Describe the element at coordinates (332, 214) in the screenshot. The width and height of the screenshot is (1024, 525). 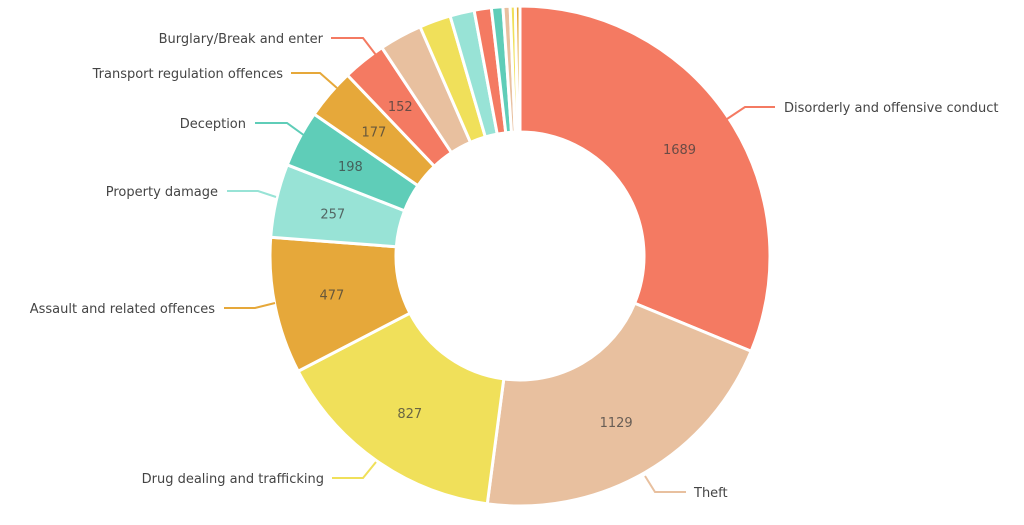
I see `value-label: 257` at that location.